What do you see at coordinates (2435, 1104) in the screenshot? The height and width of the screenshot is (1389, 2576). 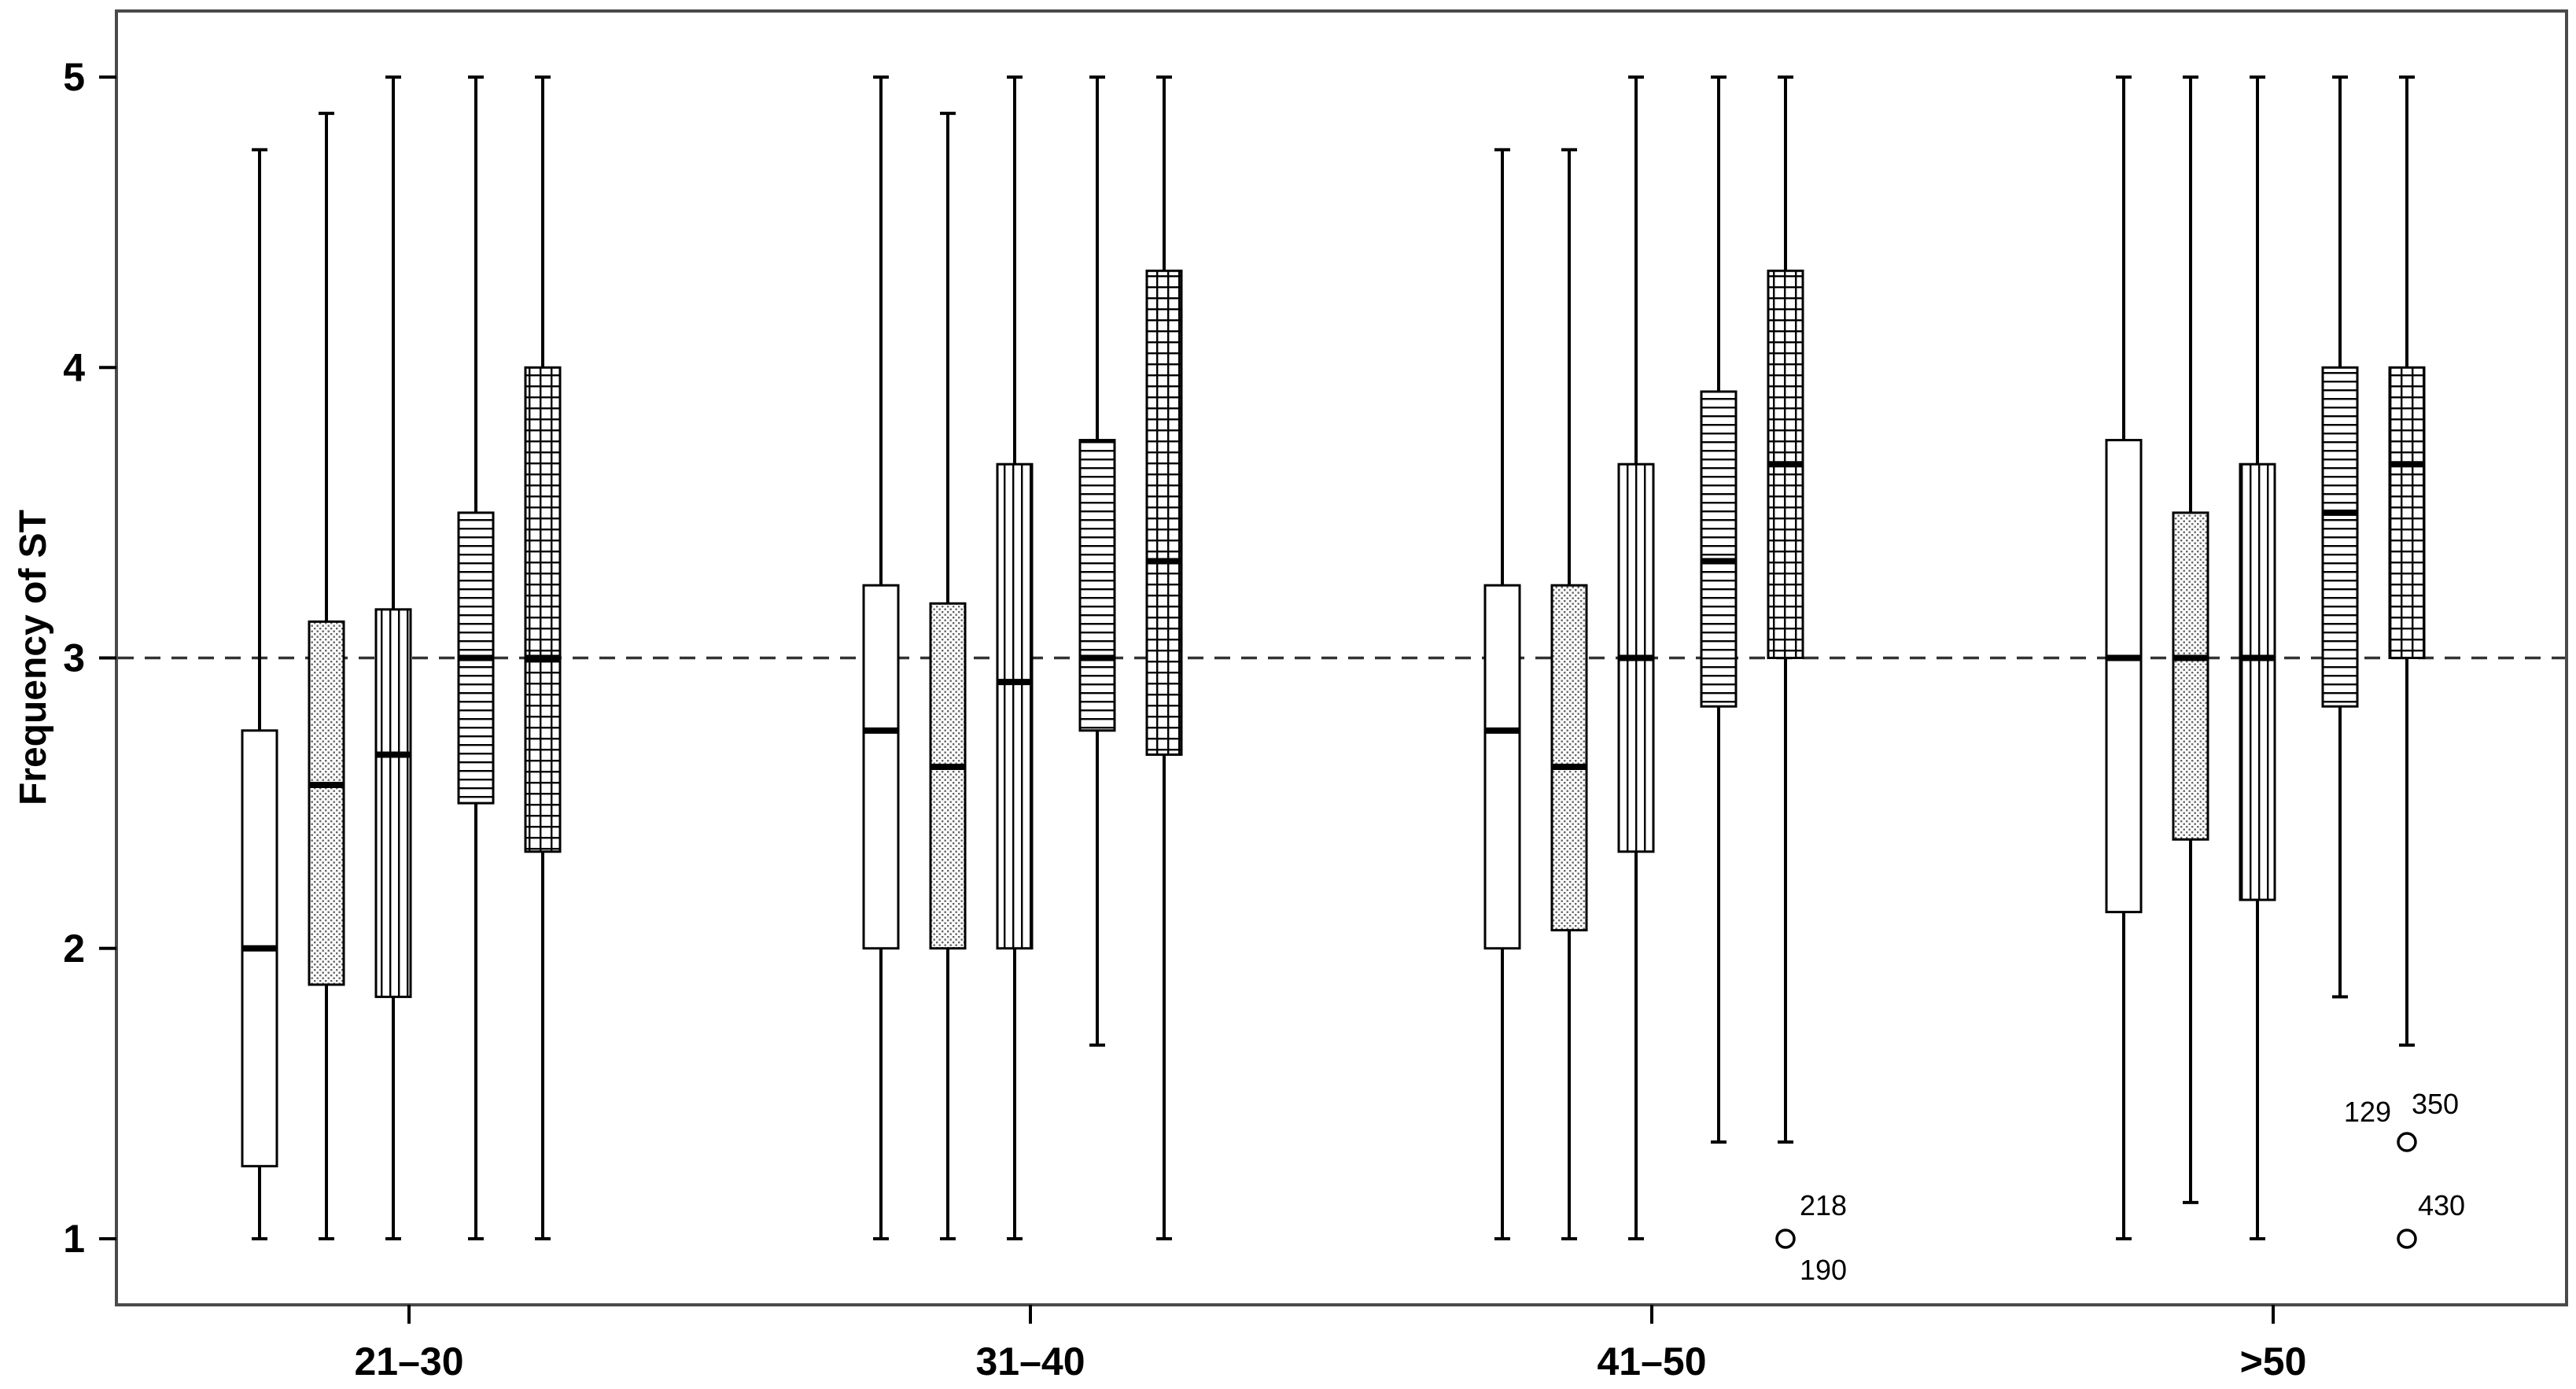 I see `outlier-label: 350` at bounding box center [2435, 1104].